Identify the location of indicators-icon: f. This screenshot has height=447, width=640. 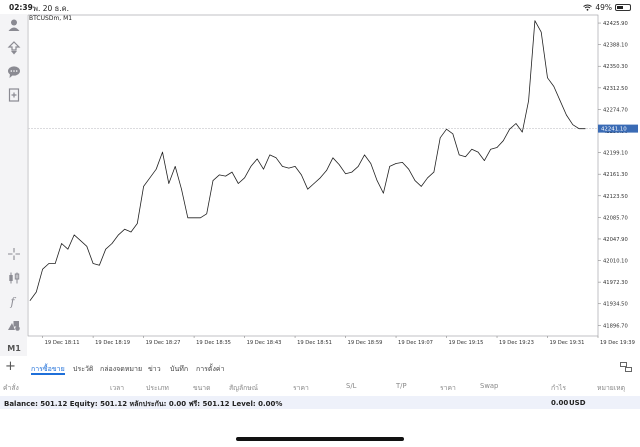
(14, 301).